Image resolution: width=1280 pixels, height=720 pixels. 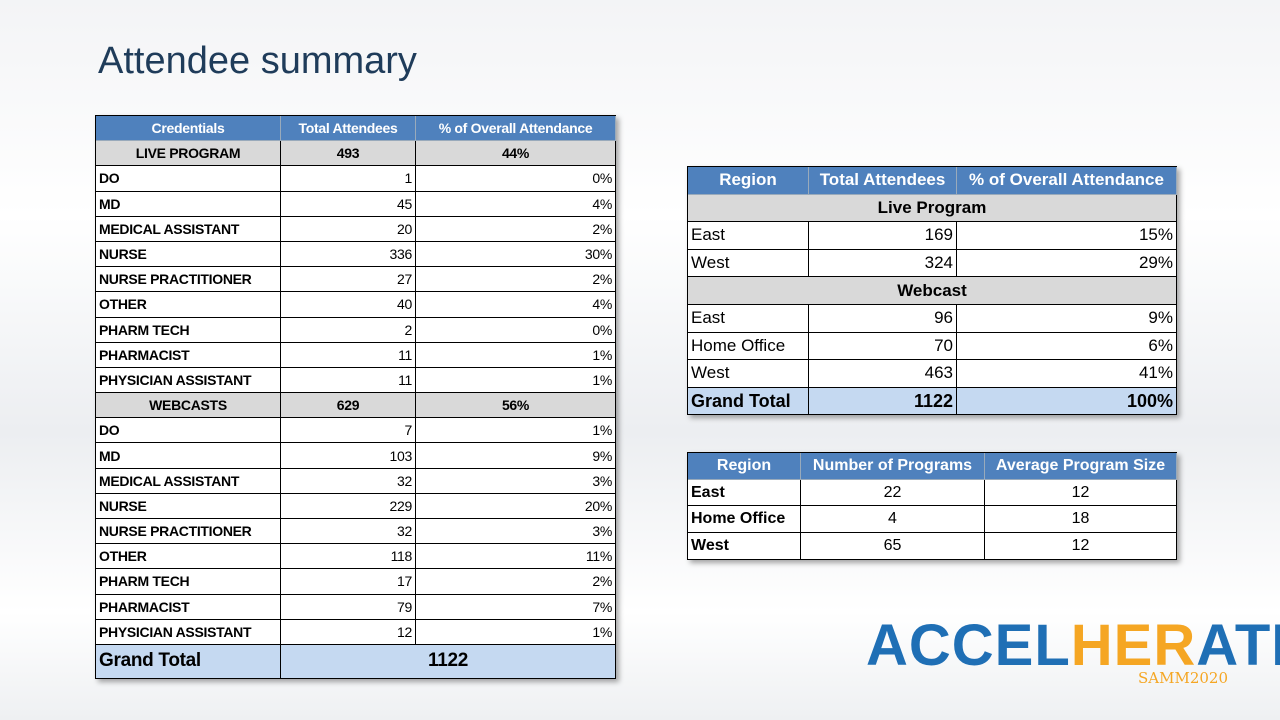 What do you see at coordinates (516, 557) in the screenshot?
I see `table-cell: 11%` at bounding box center [516, 557].